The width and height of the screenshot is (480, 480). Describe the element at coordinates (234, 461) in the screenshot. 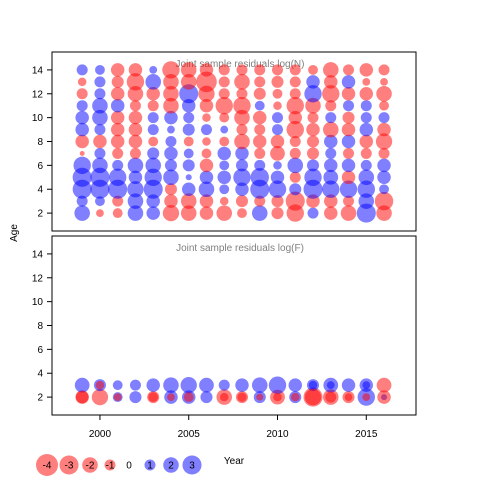

I see `x-axis-title: Year` at that location.